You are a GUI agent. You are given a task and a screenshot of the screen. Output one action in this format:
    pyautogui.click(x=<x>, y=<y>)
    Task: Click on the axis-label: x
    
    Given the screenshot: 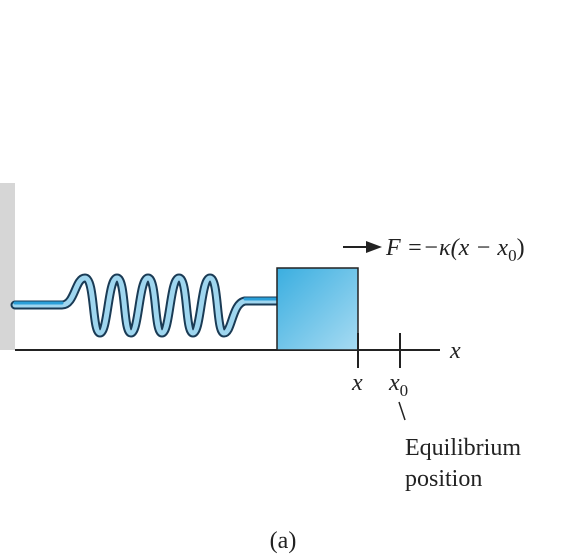 What is the action you would take?
    pyautogui.click(x=455, y=351)
    